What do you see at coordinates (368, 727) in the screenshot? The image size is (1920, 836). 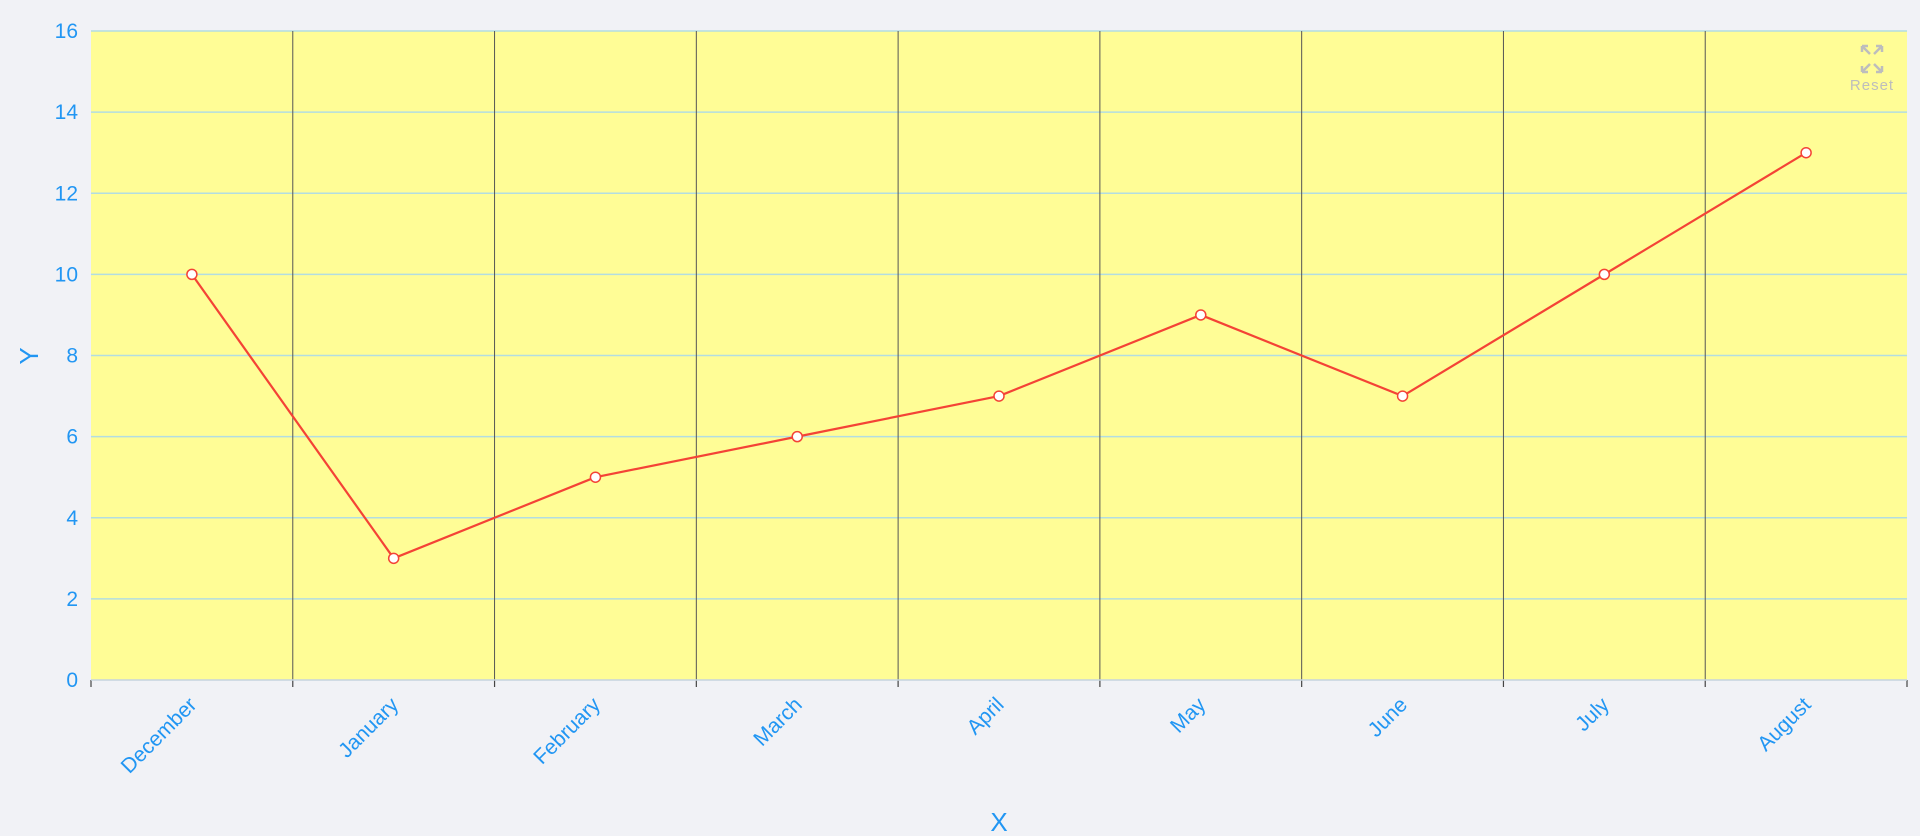 I see `x-tick-label: January` at bounding box center [368, 727].